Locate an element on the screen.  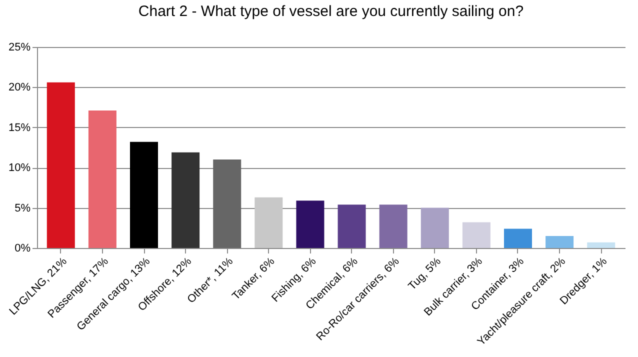
y-tick-label: 0% is located at coordinates (22, 248).